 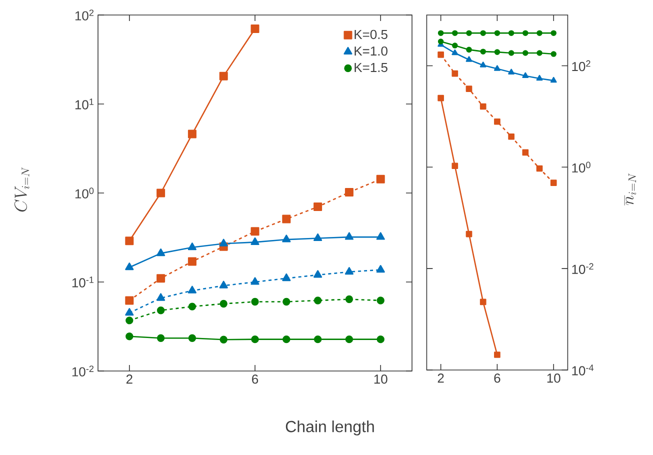 I want to click on y-axis-title: $\overline{n}_{i=N}$, so click(x=630, y=189).